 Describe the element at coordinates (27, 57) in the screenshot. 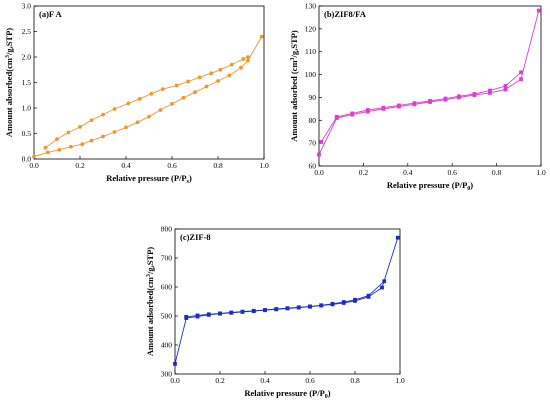

I see `y-tick-label: 2.0` at that location.